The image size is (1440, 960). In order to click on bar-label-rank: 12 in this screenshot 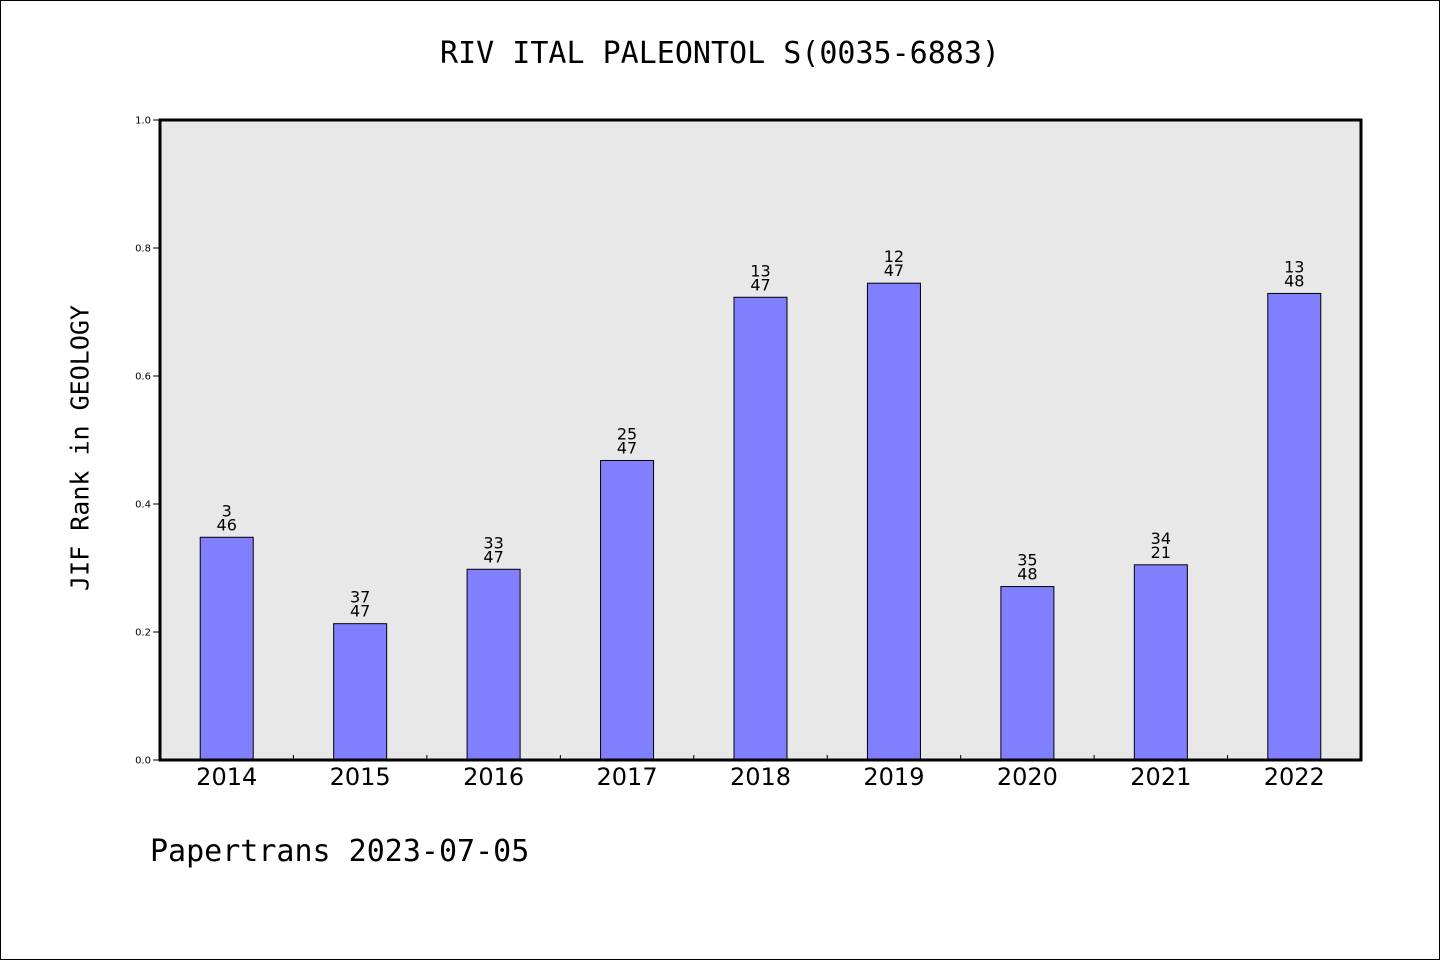, I will do `click(894, 256)`.